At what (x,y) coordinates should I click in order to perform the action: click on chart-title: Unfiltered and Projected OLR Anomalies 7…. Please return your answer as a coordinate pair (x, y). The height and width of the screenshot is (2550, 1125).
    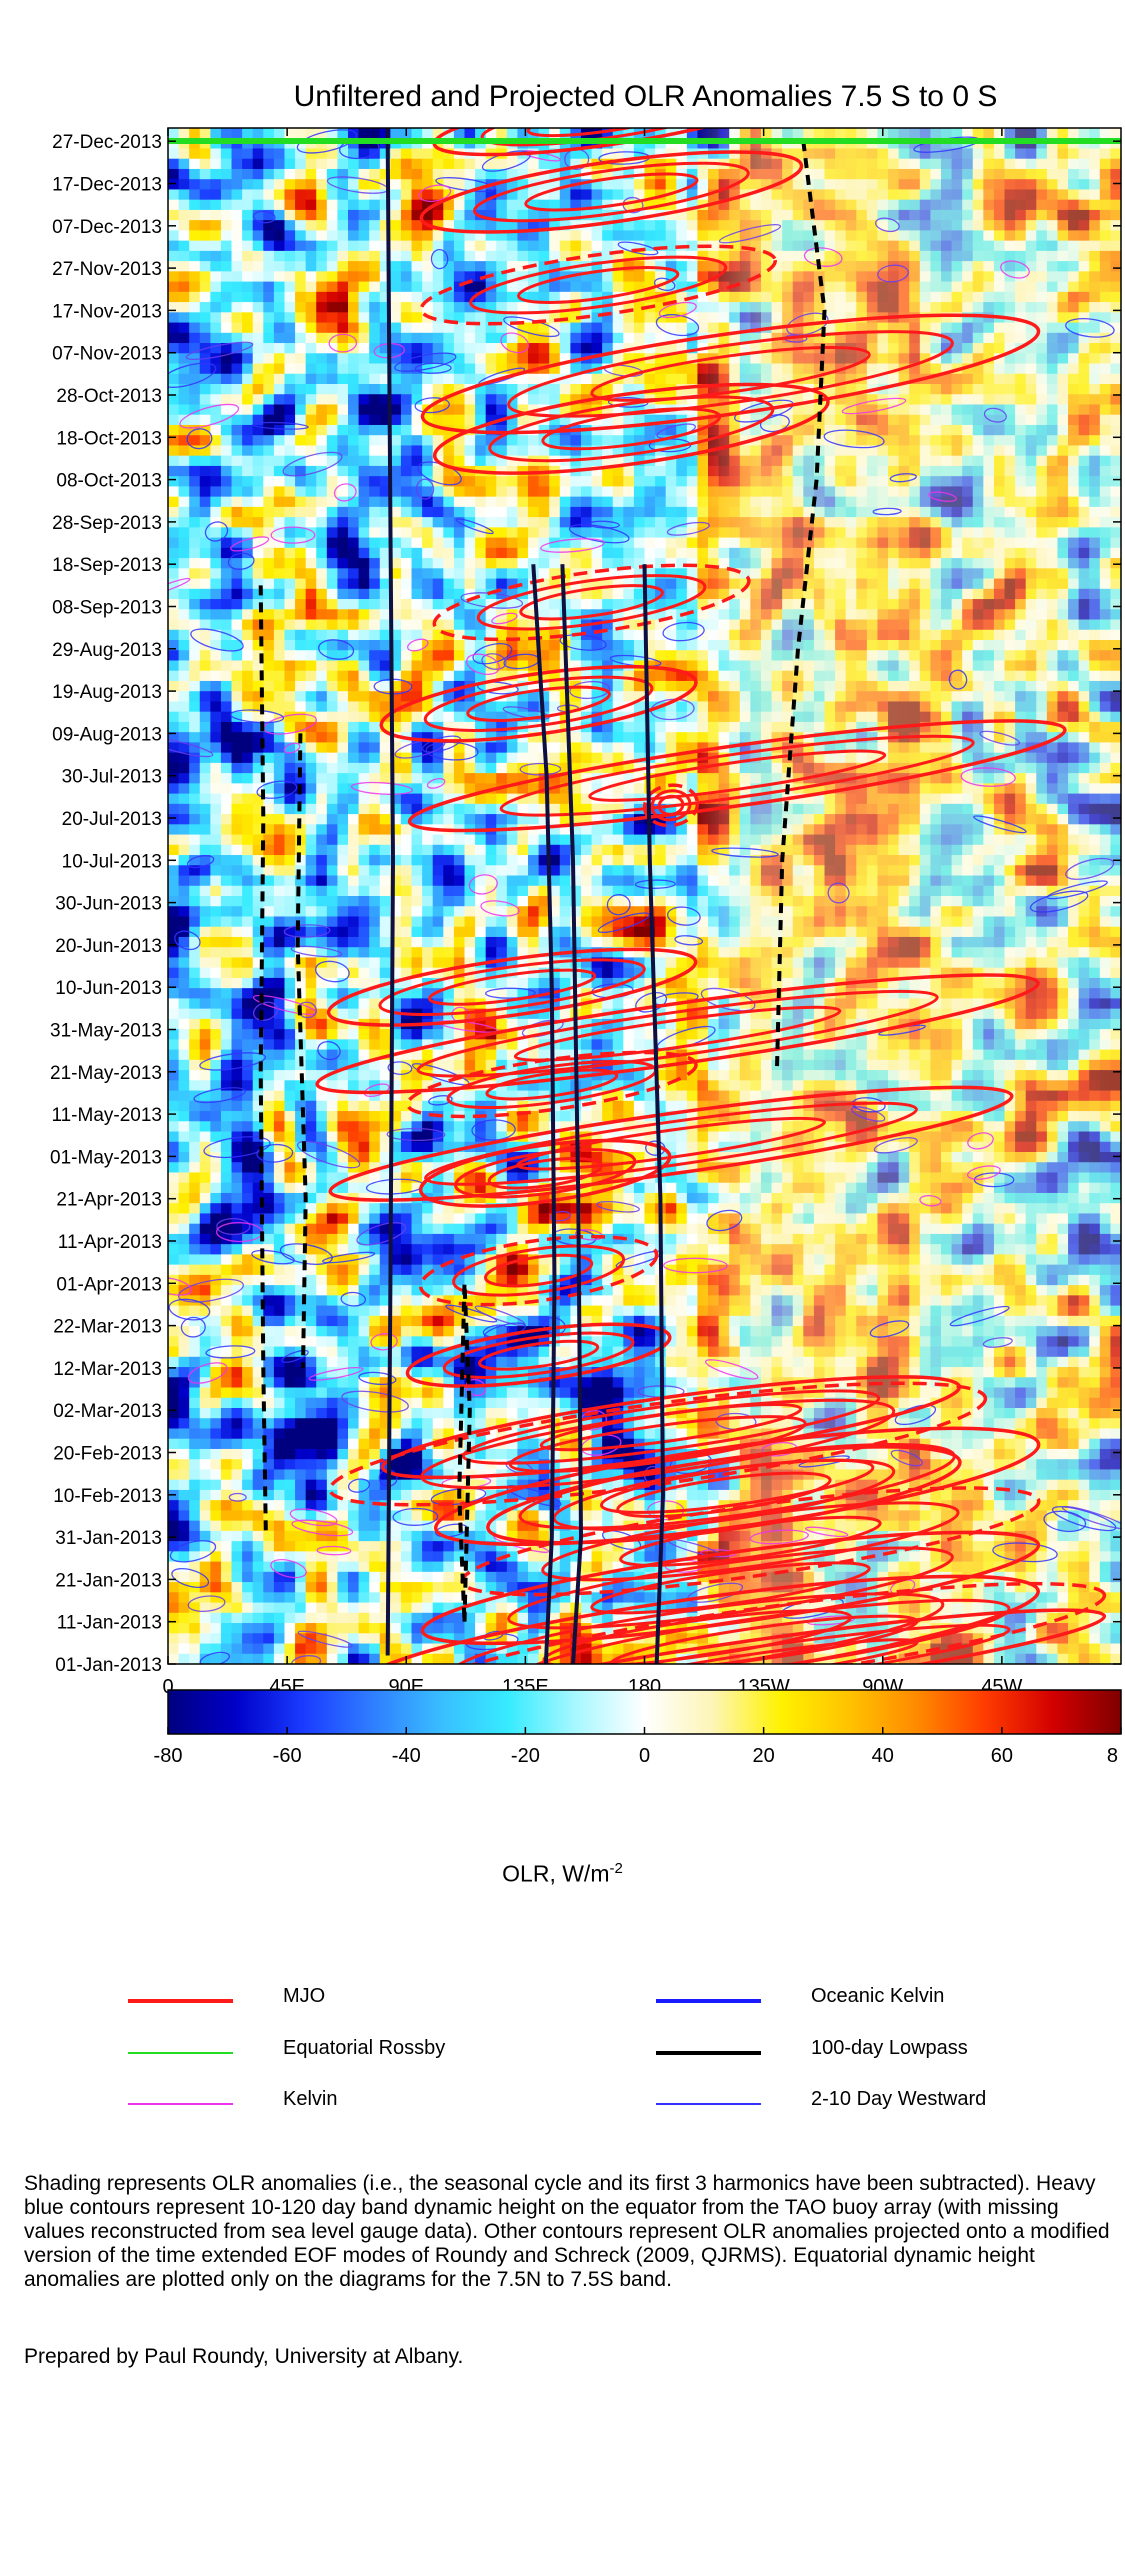
    Looking at the image, I should click on (645, 96).